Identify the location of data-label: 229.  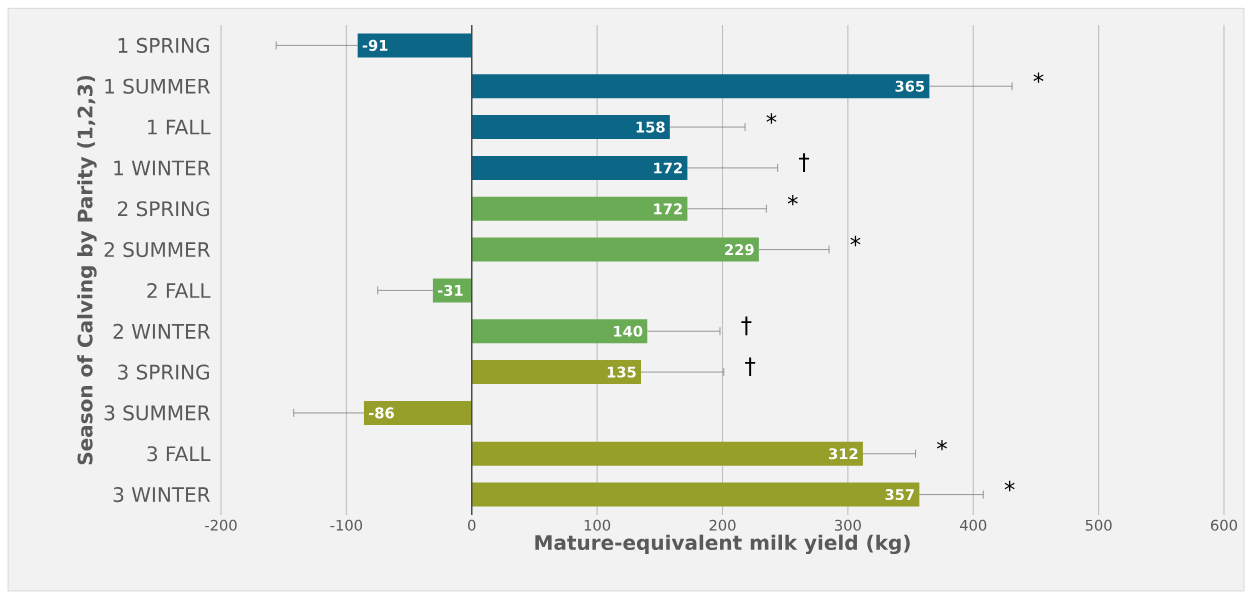
(739, 250).